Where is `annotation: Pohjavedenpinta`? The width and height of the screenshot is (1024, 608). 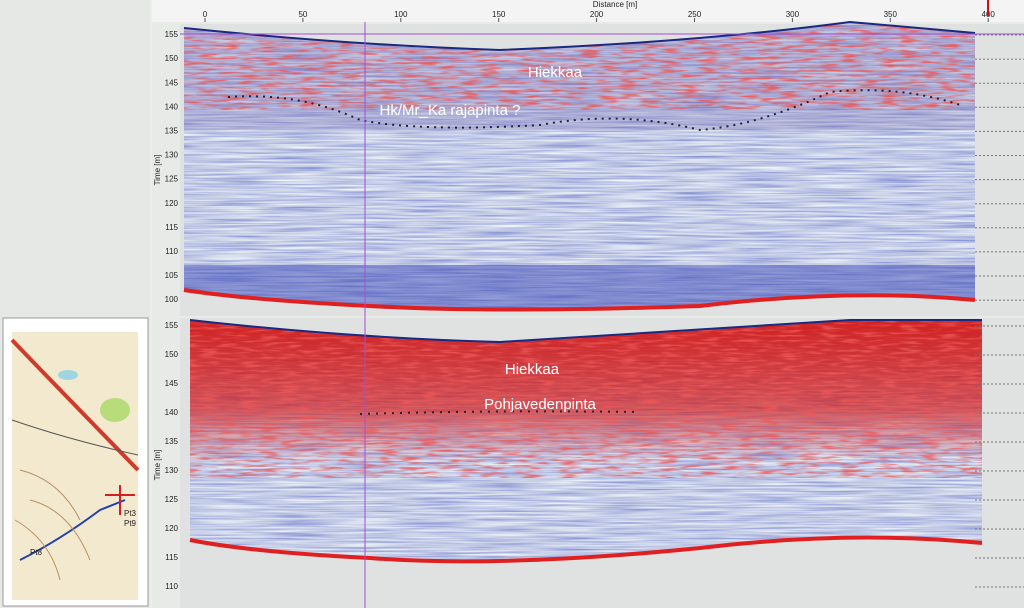 annotation: Pohjavedenpinta is located at coordinates (540, 404).